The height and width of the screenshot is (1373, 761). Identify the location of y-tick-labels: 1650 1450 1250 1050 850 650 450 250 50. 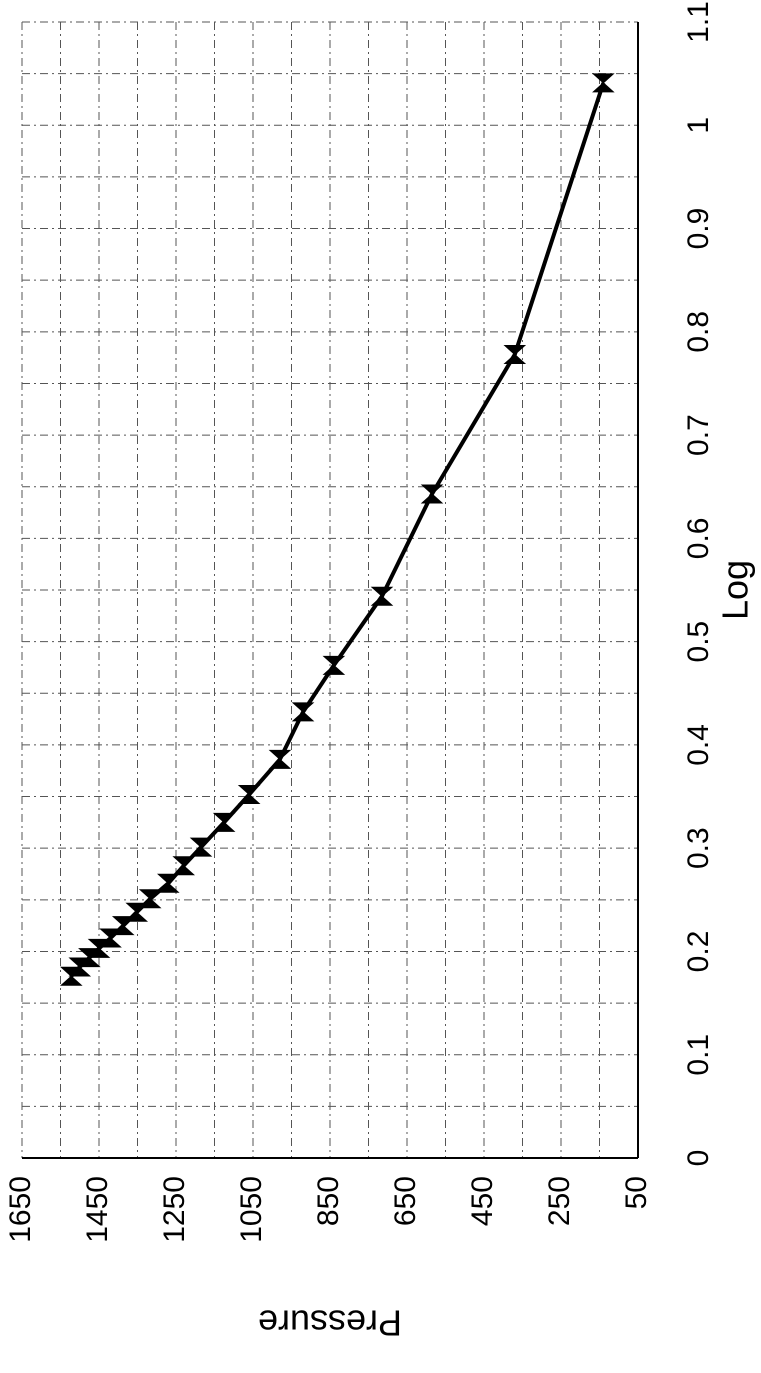
(328, 1209).